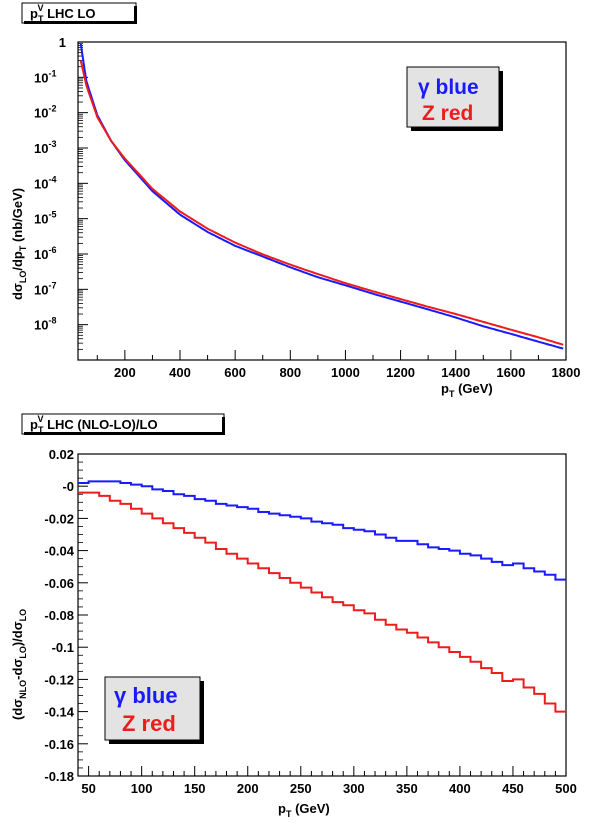 This screenshot has width=604, height=823. What do you see at coordinates (248, 788) in the screenshot?
I see `x-tick-label-bottom: 200` at bounding box center [248, 788].